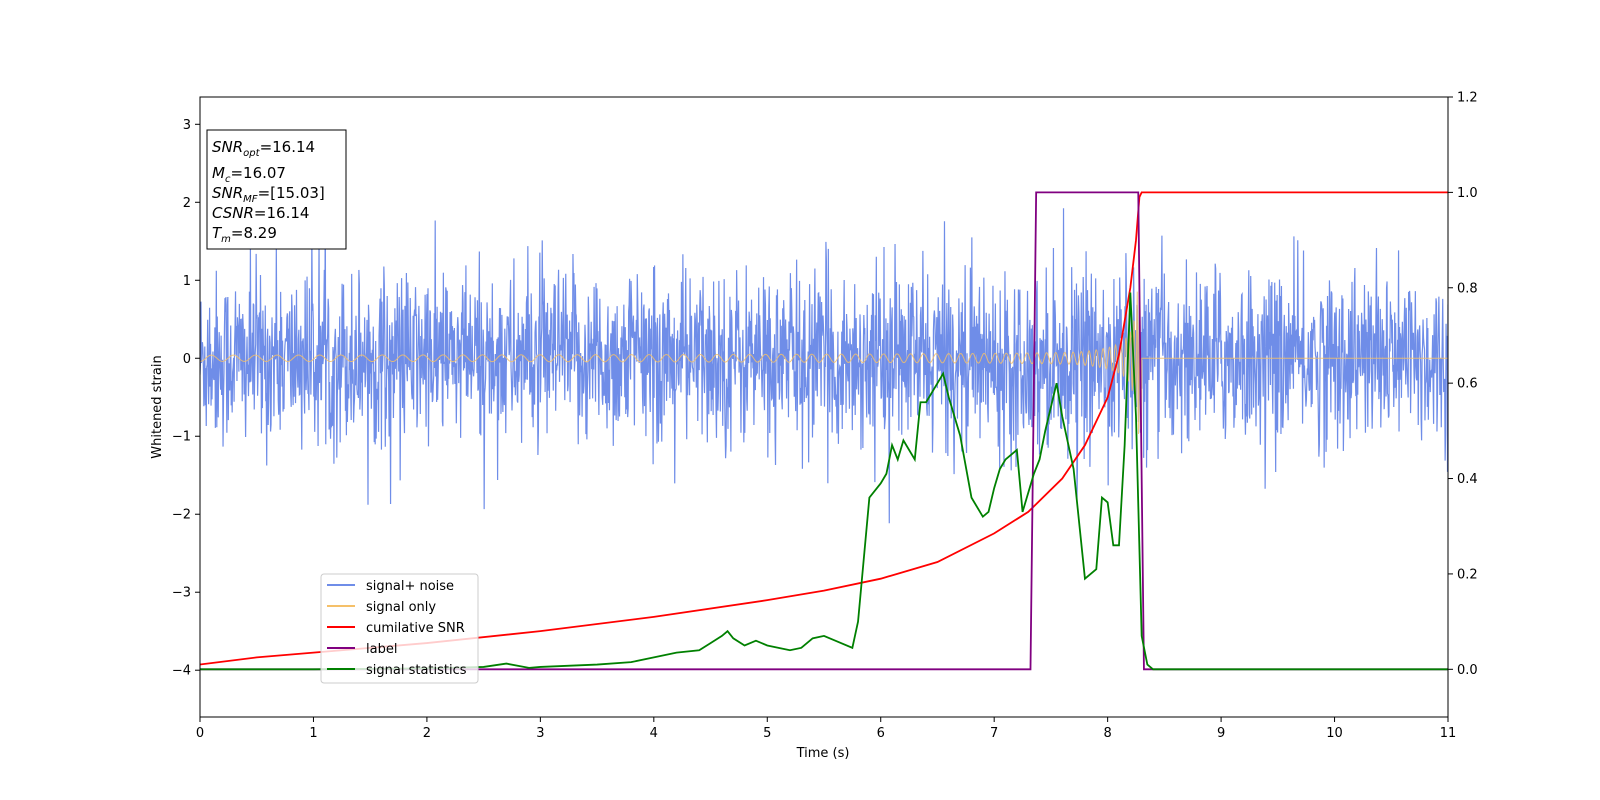 The height and width of the screenshot is (800, 1600). What do you see at coordinates (187, 281) in the screenshot?
I see `y-tick-label: 1` at bounding box center [187, 281].